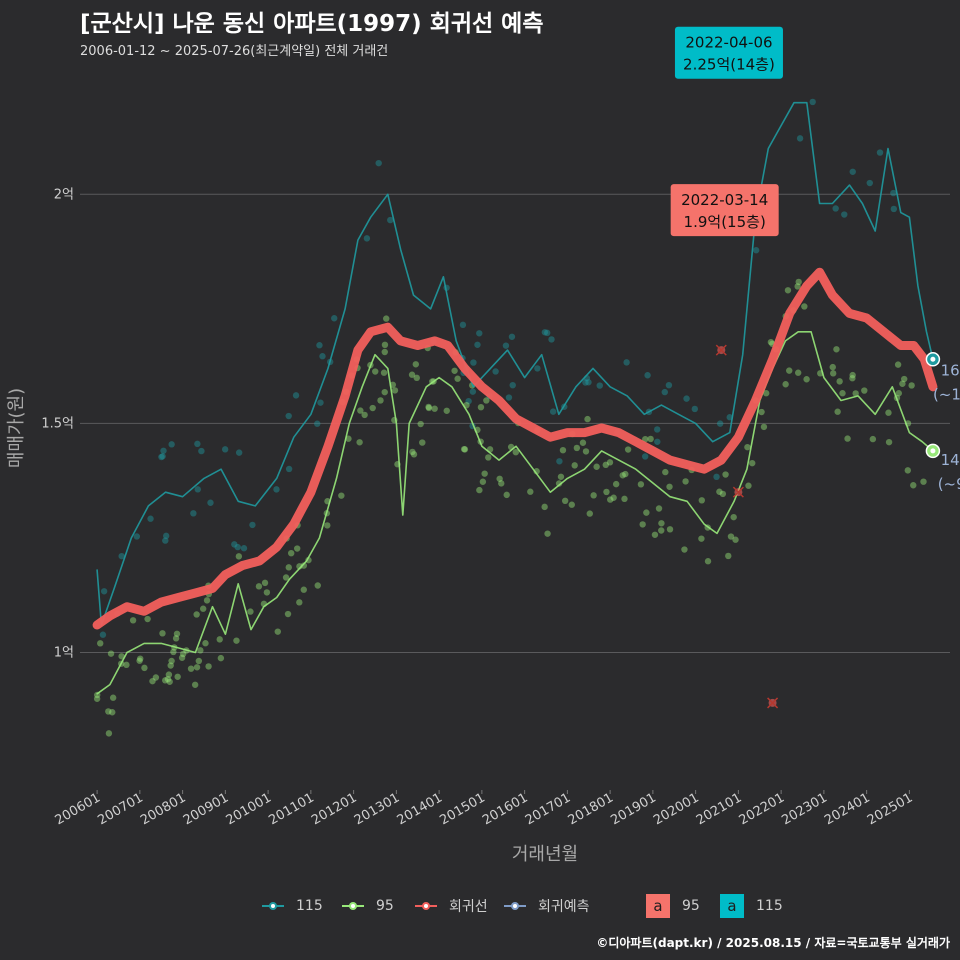 The height and width of the screenshot is (960, 960). I want to click on chart-title: [군산시] 나운 동신 아파트(1997) 회귀선 예측, so click(312, 24).